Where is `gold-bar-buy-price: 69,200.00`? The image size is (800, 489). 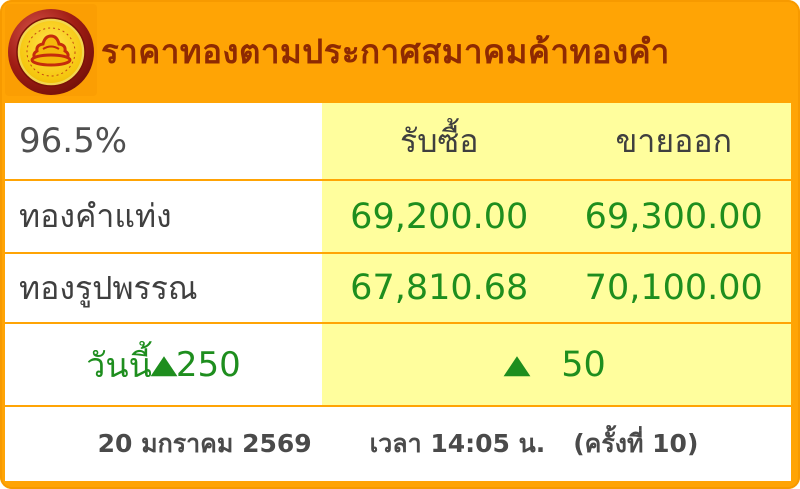 gold-bar-buy-price: 69,200.00 is located at coordinates (439, 216).